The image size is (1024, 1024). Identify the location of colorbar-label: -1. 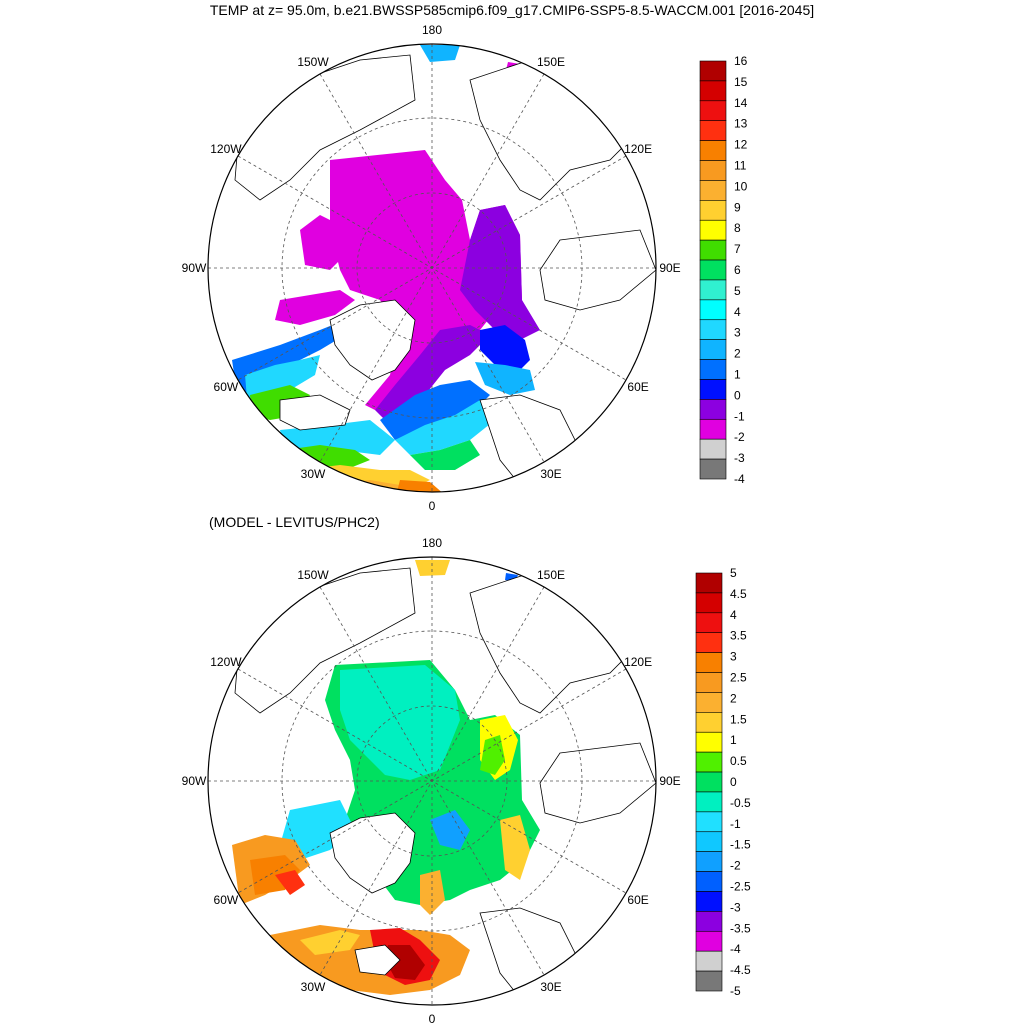
(735, 824).